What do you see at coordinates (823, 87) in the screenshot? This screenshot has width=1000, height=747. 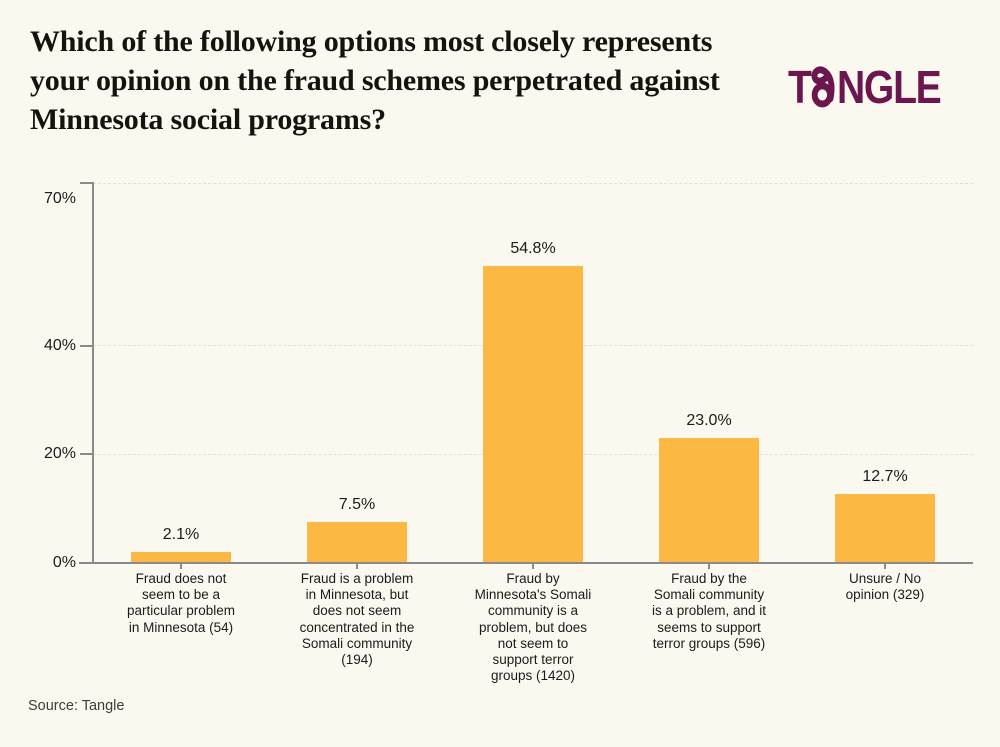 I see `logo-curly-a-icon` at bounding box center [823, 87].